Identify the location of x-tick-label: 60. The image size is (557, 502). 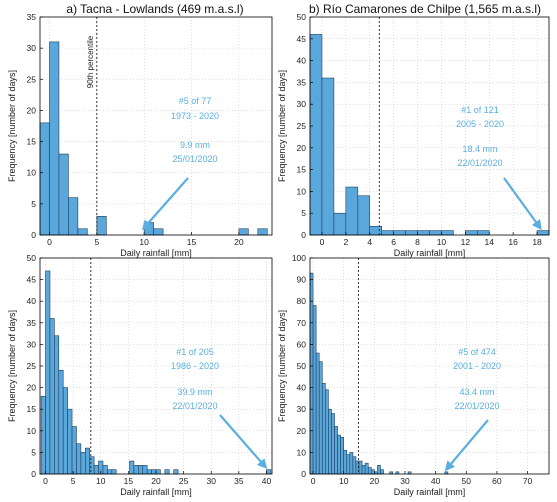
(497, 481).